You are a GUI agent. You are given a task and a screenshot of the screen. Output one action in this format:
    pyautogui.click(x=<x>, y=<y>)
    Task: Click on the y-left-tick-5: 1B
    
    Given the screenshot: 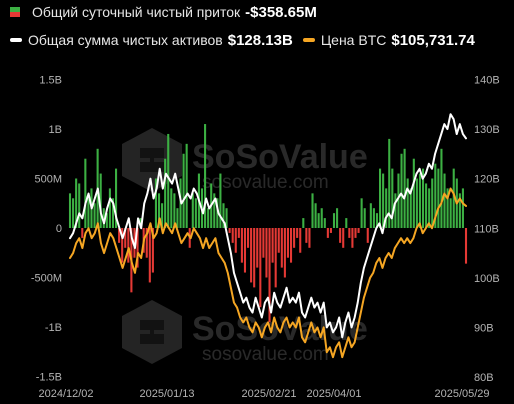 What is the action you would take?
    pyautogui.click(x=55, y=130)
    